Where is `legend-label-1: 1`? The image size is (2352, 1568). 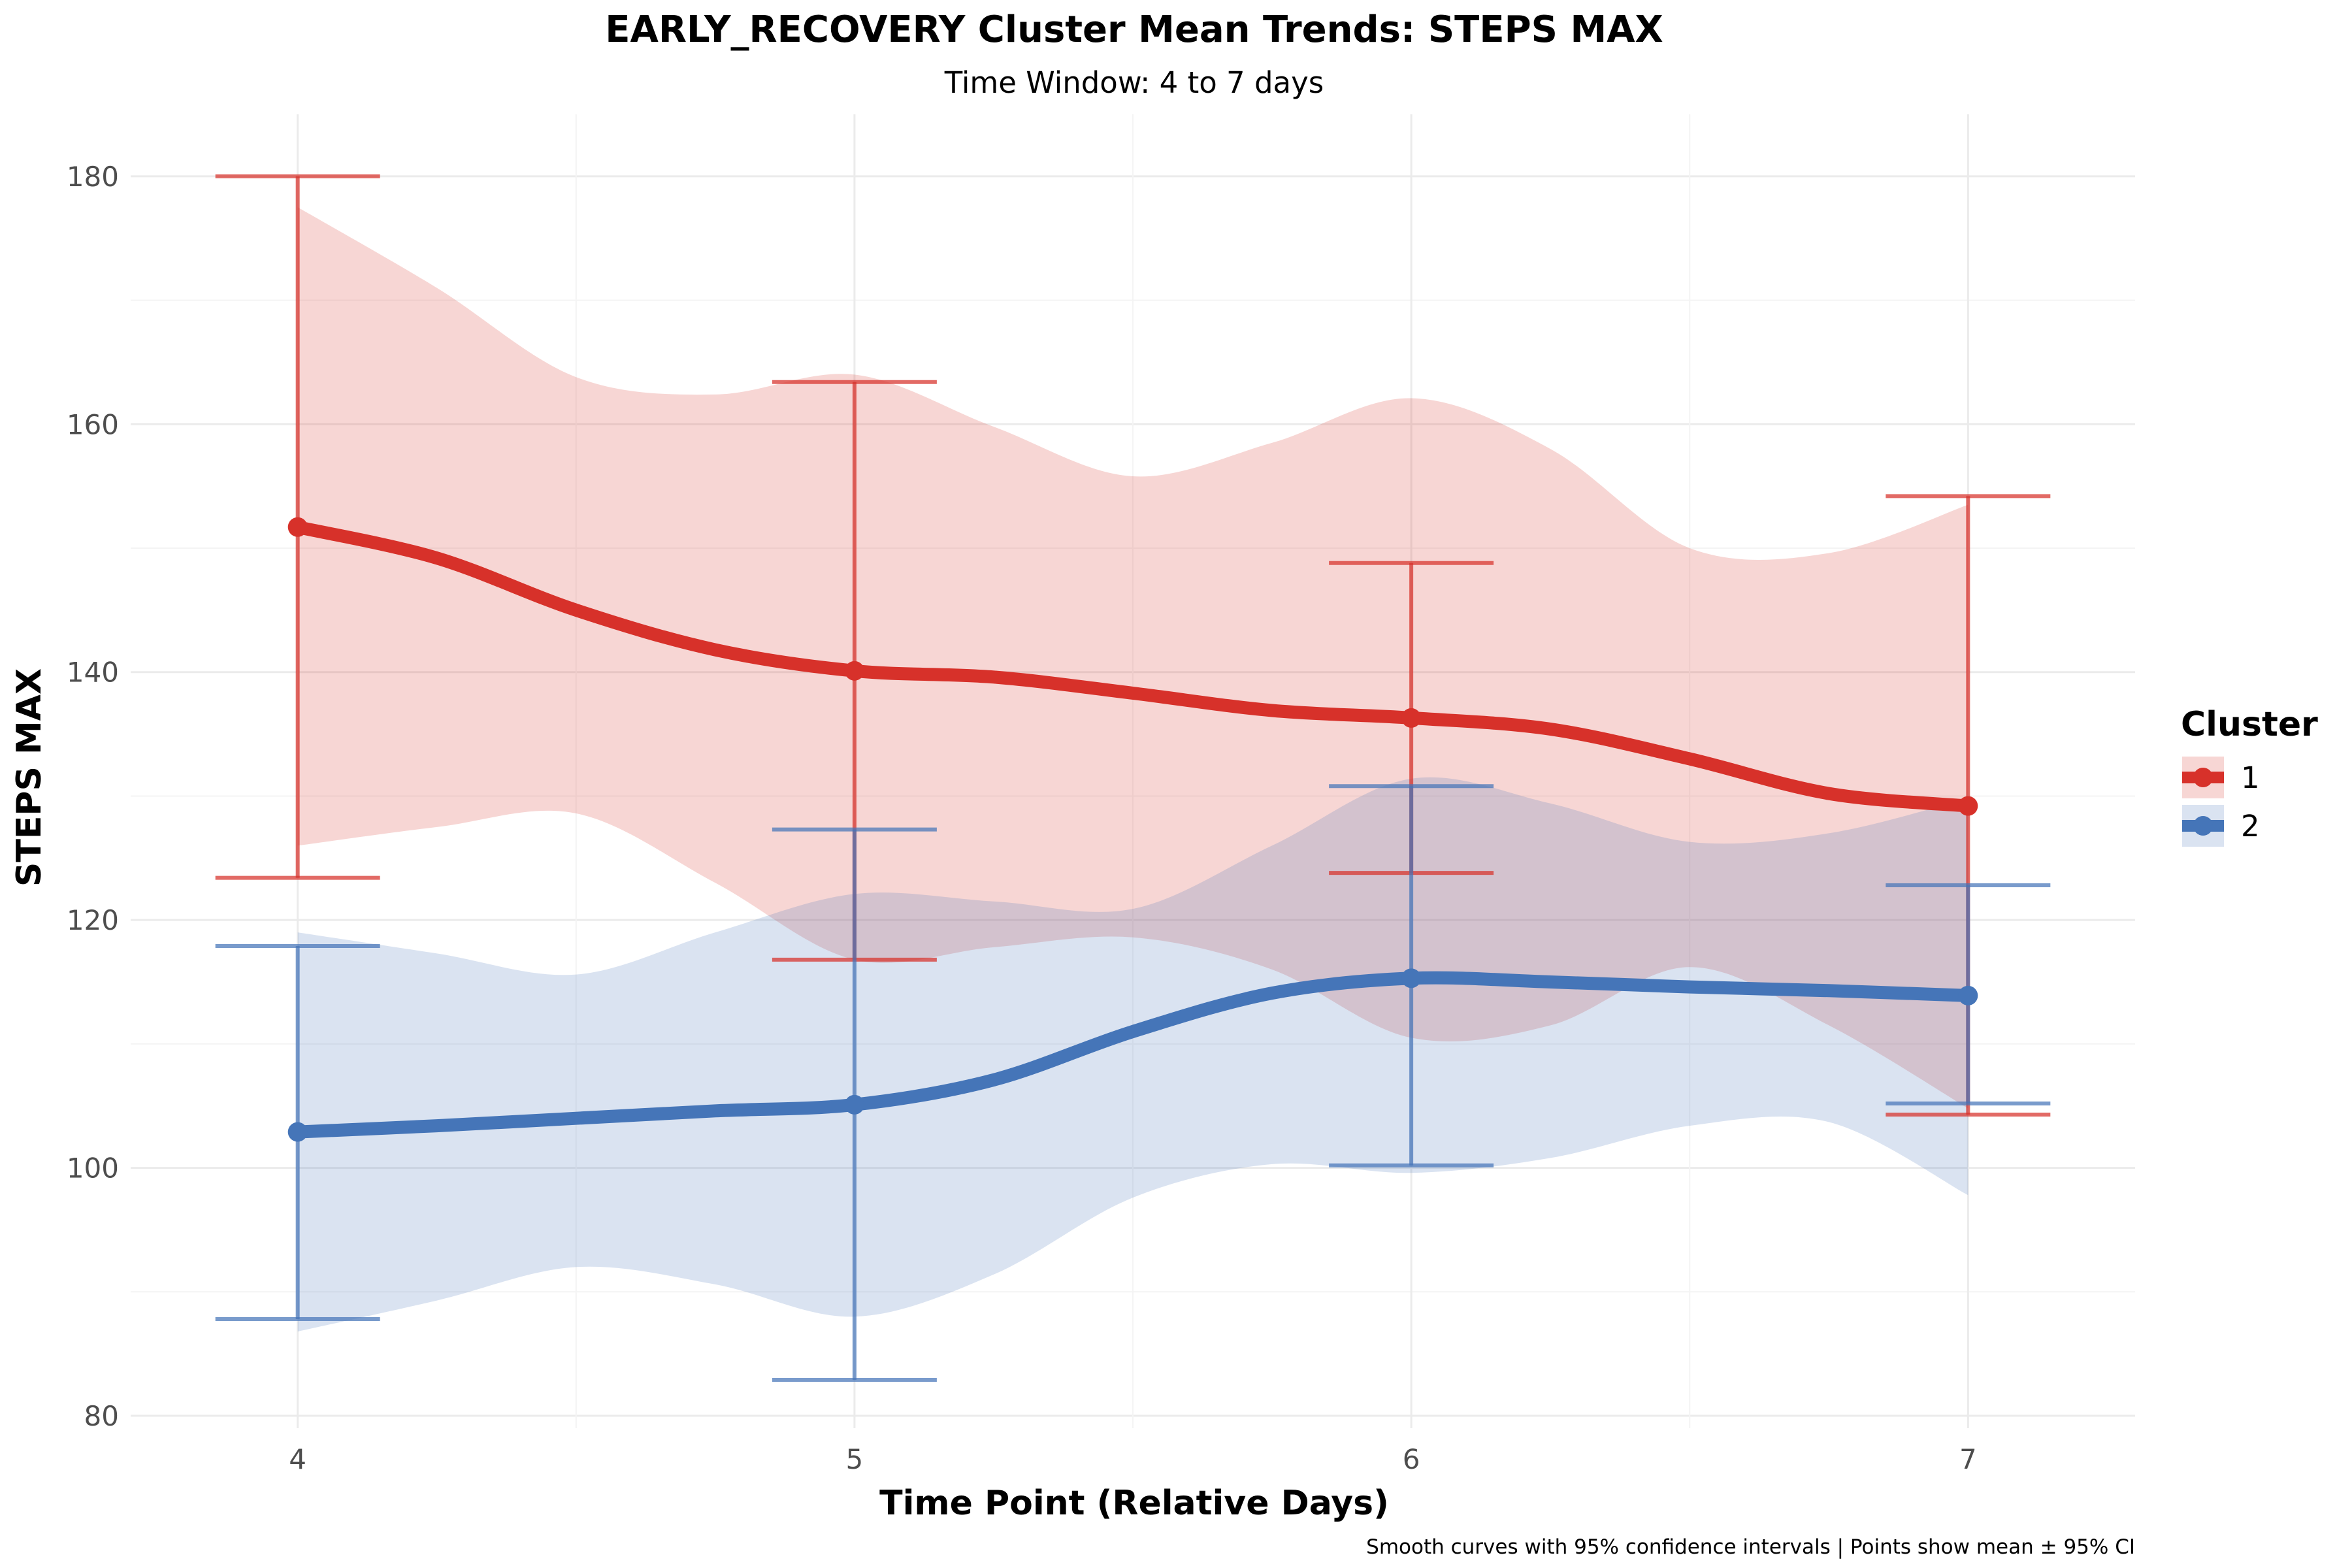
legend-label-1: 1 is located at coordinates (2250, 777).